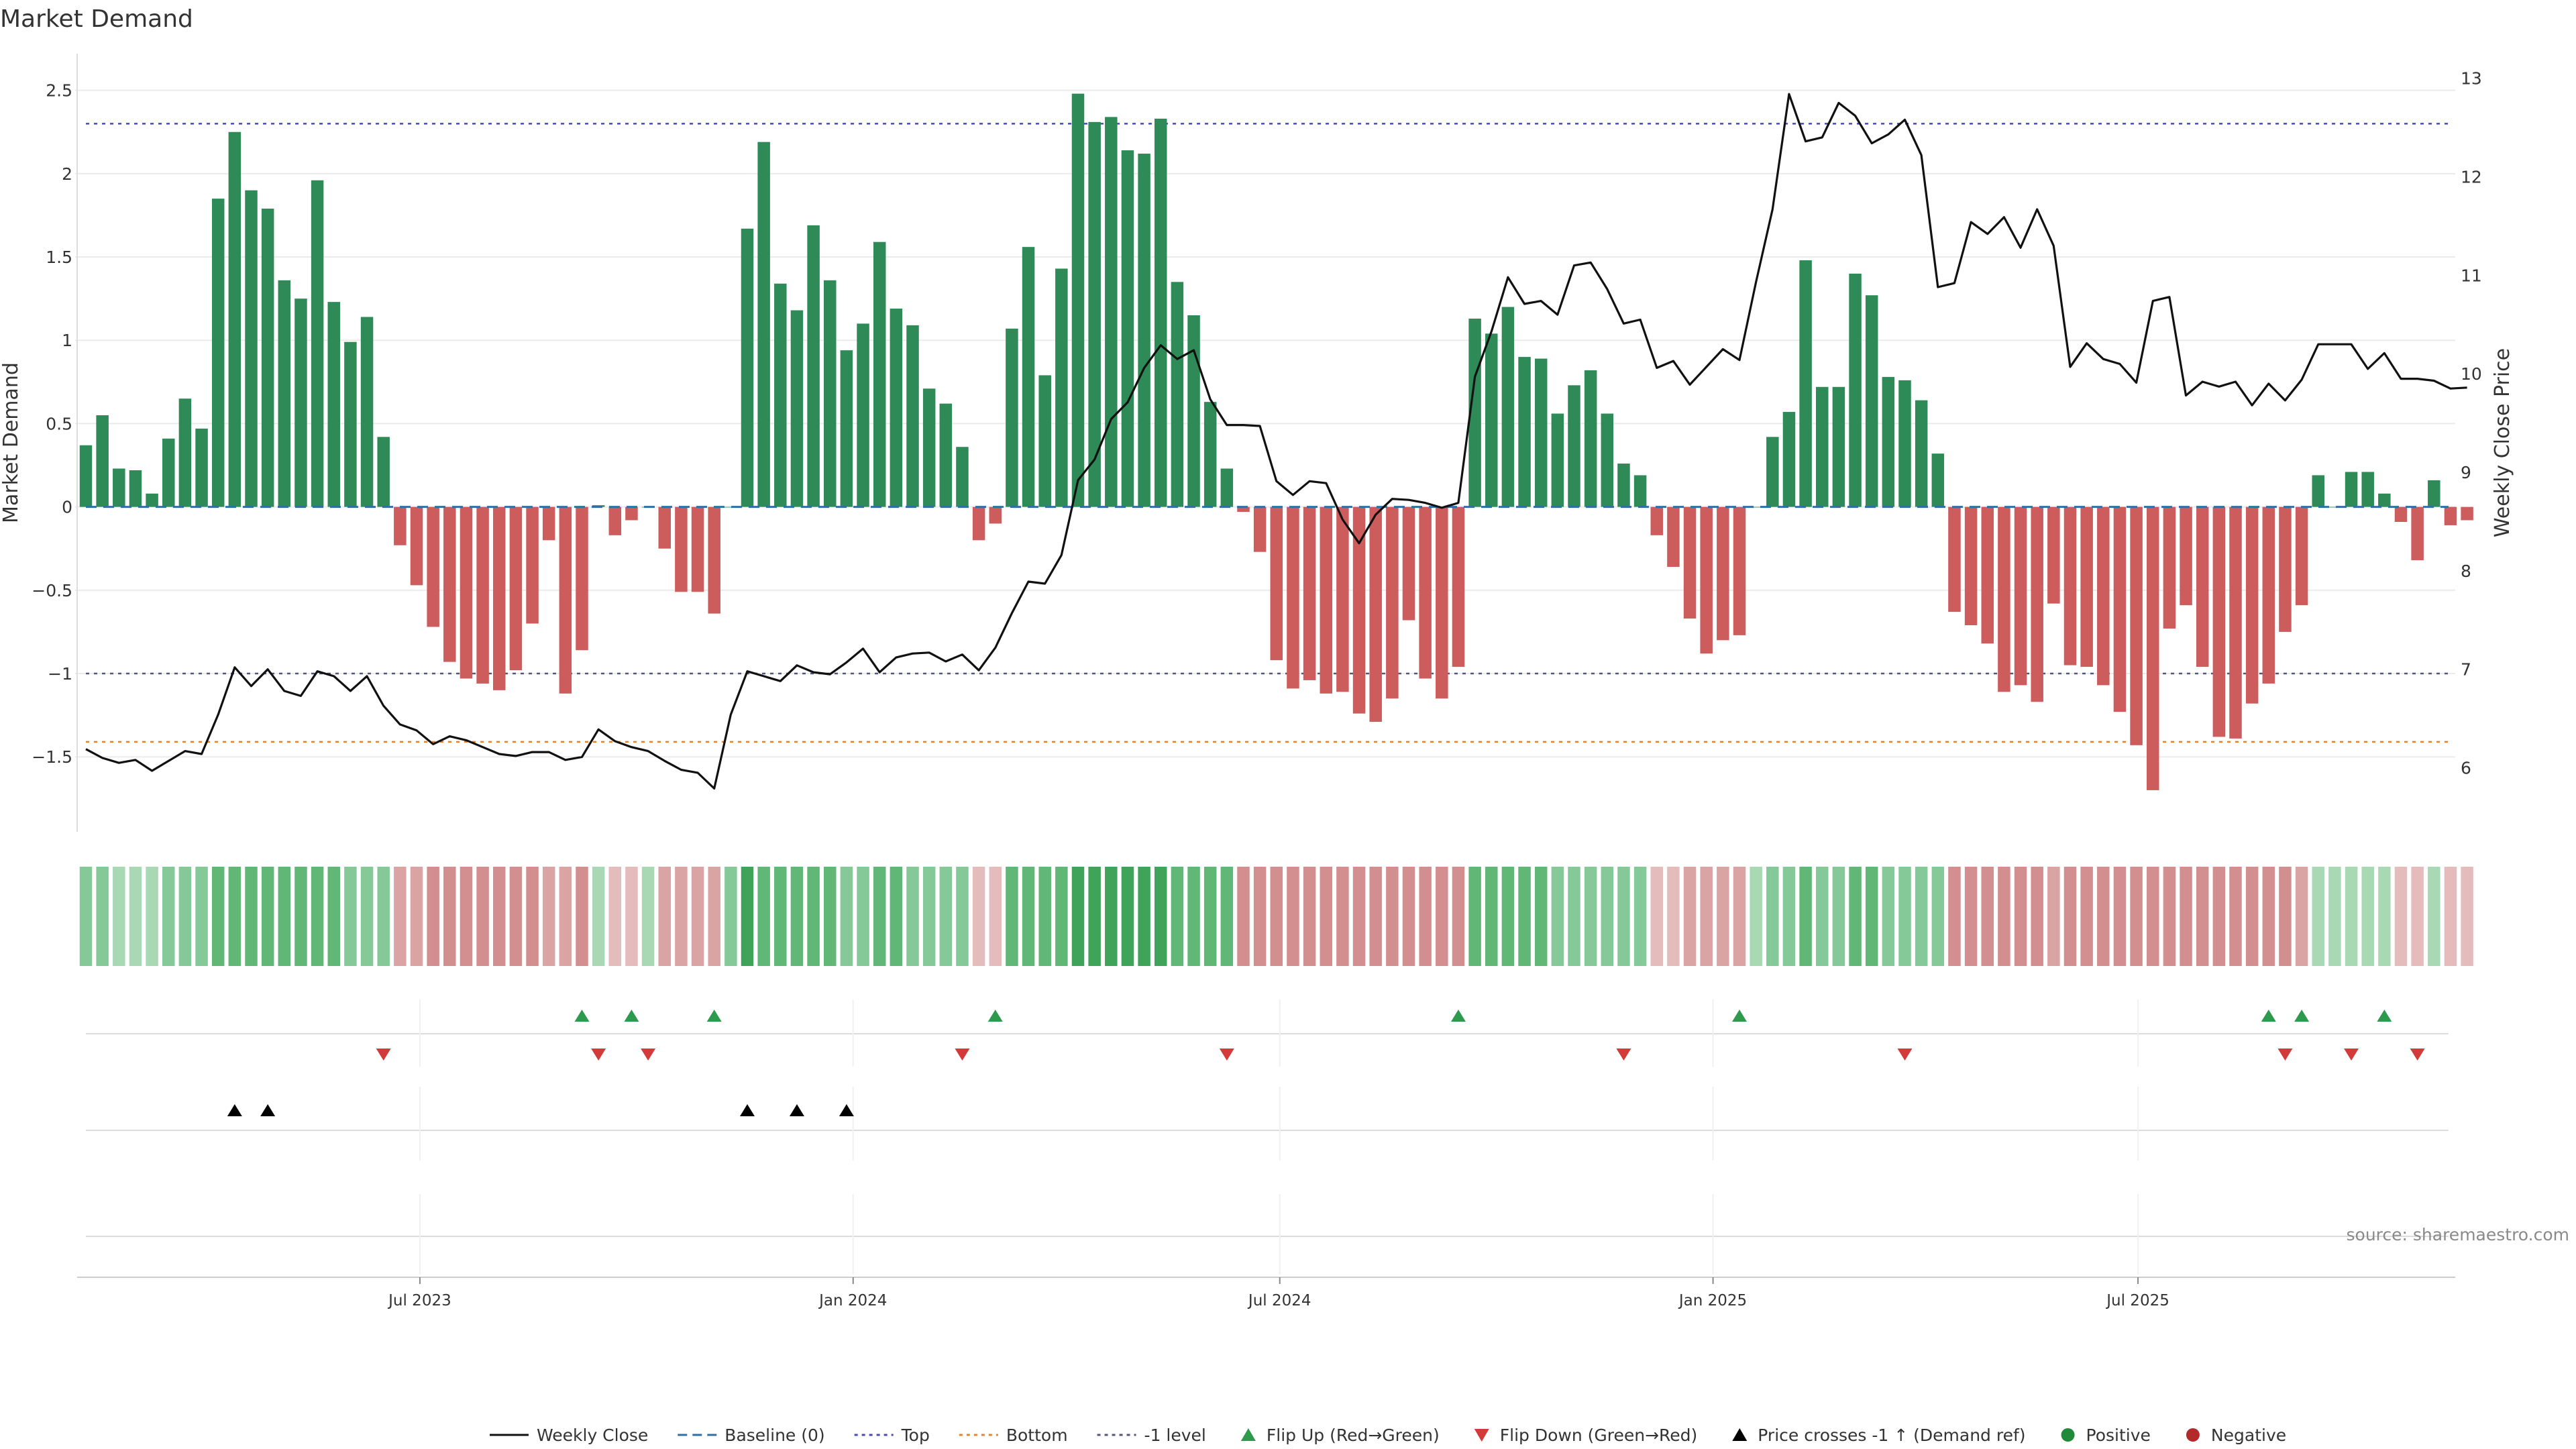  What do you see at coordinates (2236, 1435) in the screenshot?
I see `legend-item-negative: Negative` at bounding box center [2236, 1435].